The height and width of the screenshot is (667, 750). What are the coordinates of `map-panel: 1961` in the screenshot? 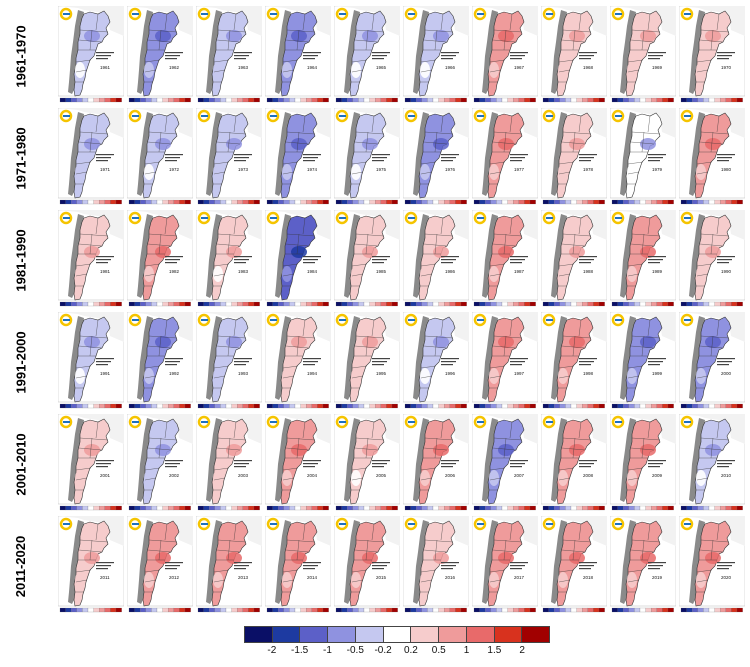 It's located at (91, 55).